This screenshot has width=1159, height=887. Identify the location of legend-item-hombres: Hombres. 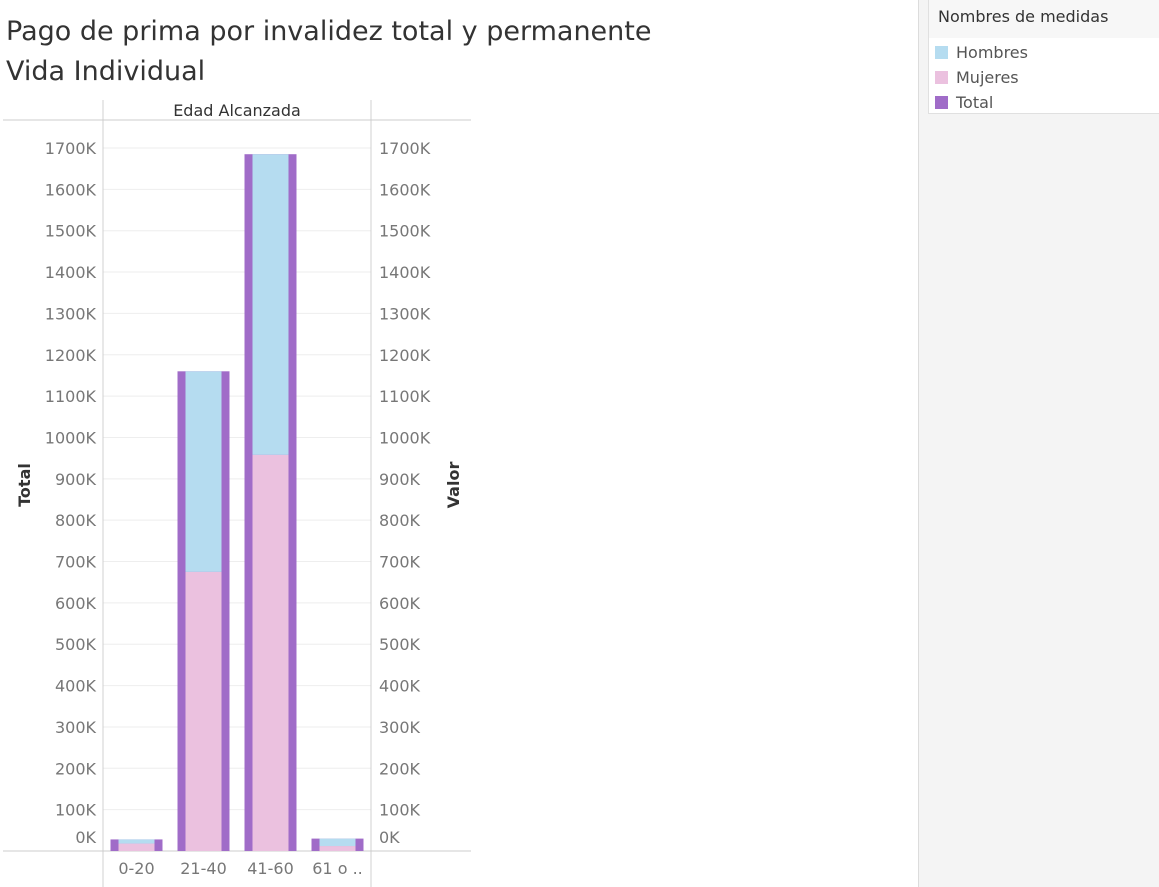
(1044, 52).